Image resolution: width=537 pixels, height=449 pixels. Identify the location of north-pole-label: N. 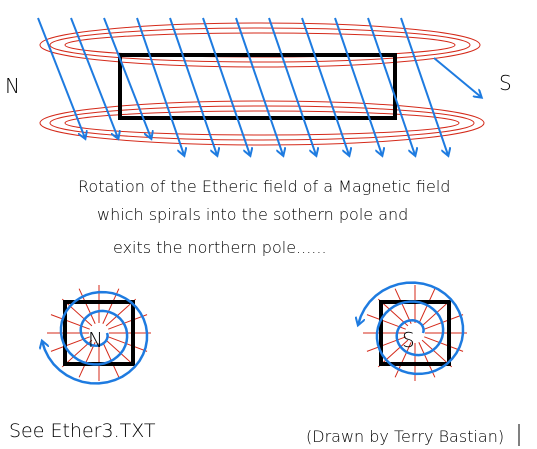
(95, 340).